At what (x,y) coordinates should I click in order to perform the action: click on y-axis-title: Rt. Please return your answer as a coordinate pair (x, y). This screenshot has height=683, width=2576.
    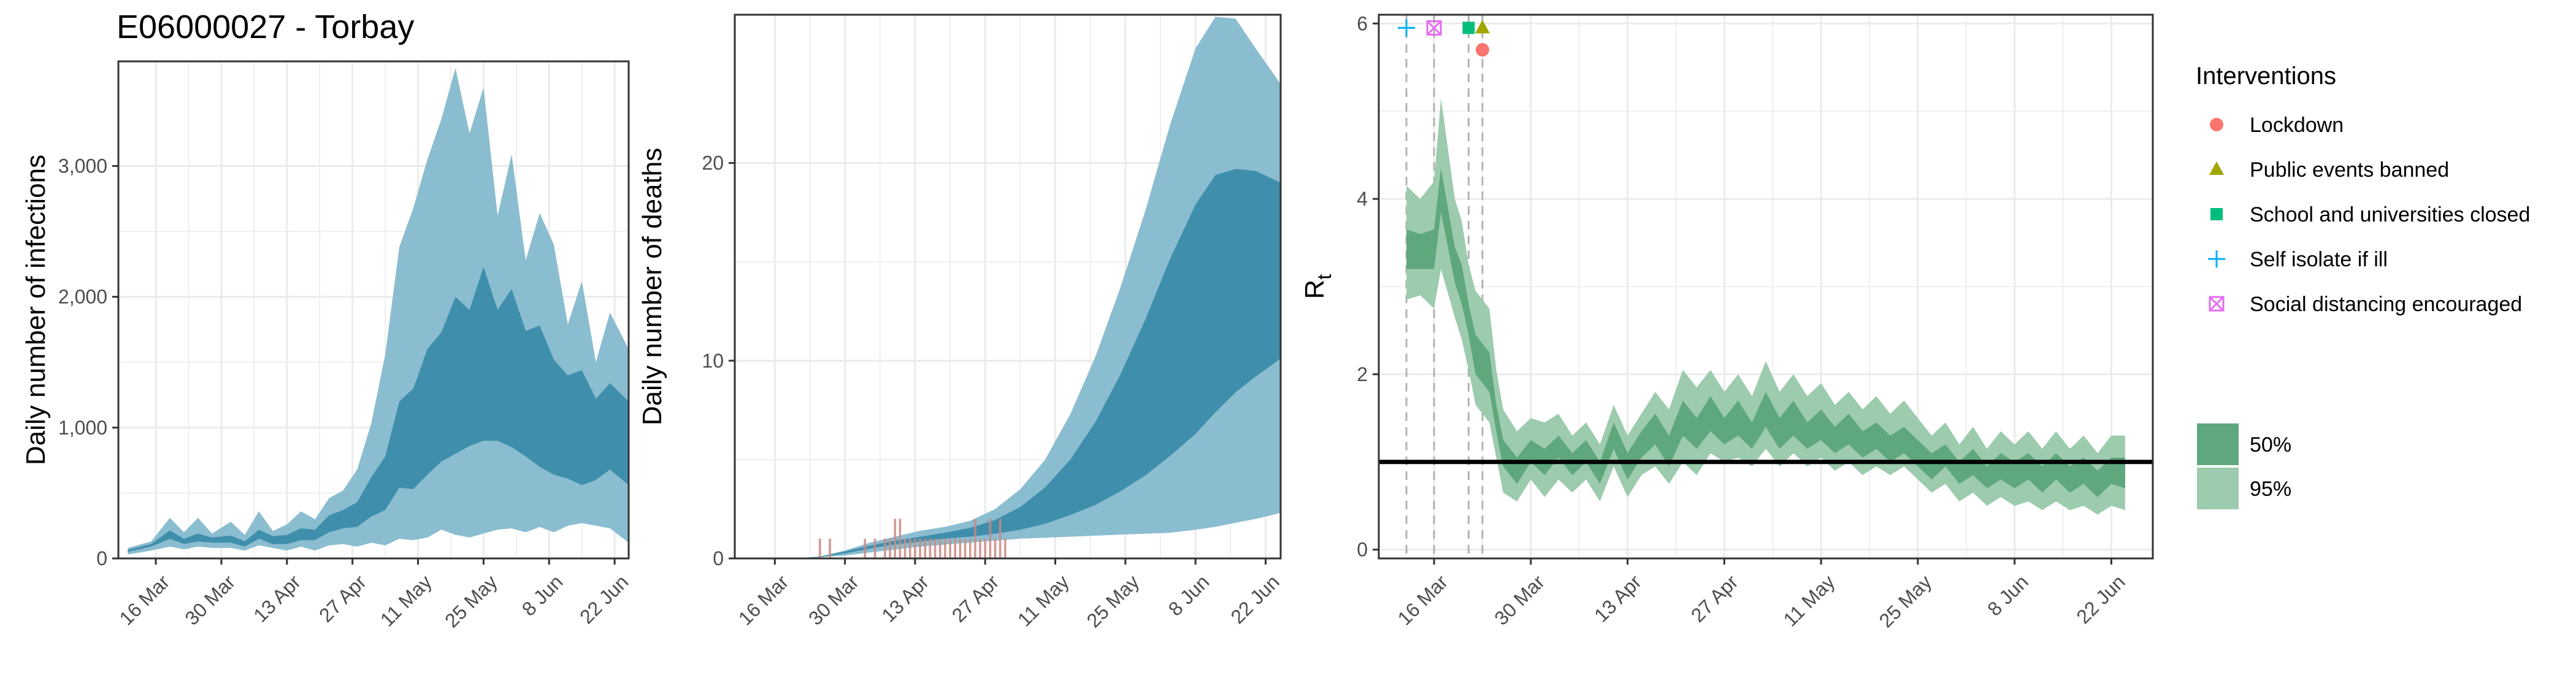
    Looking at the image, I should click on (1317, 286).